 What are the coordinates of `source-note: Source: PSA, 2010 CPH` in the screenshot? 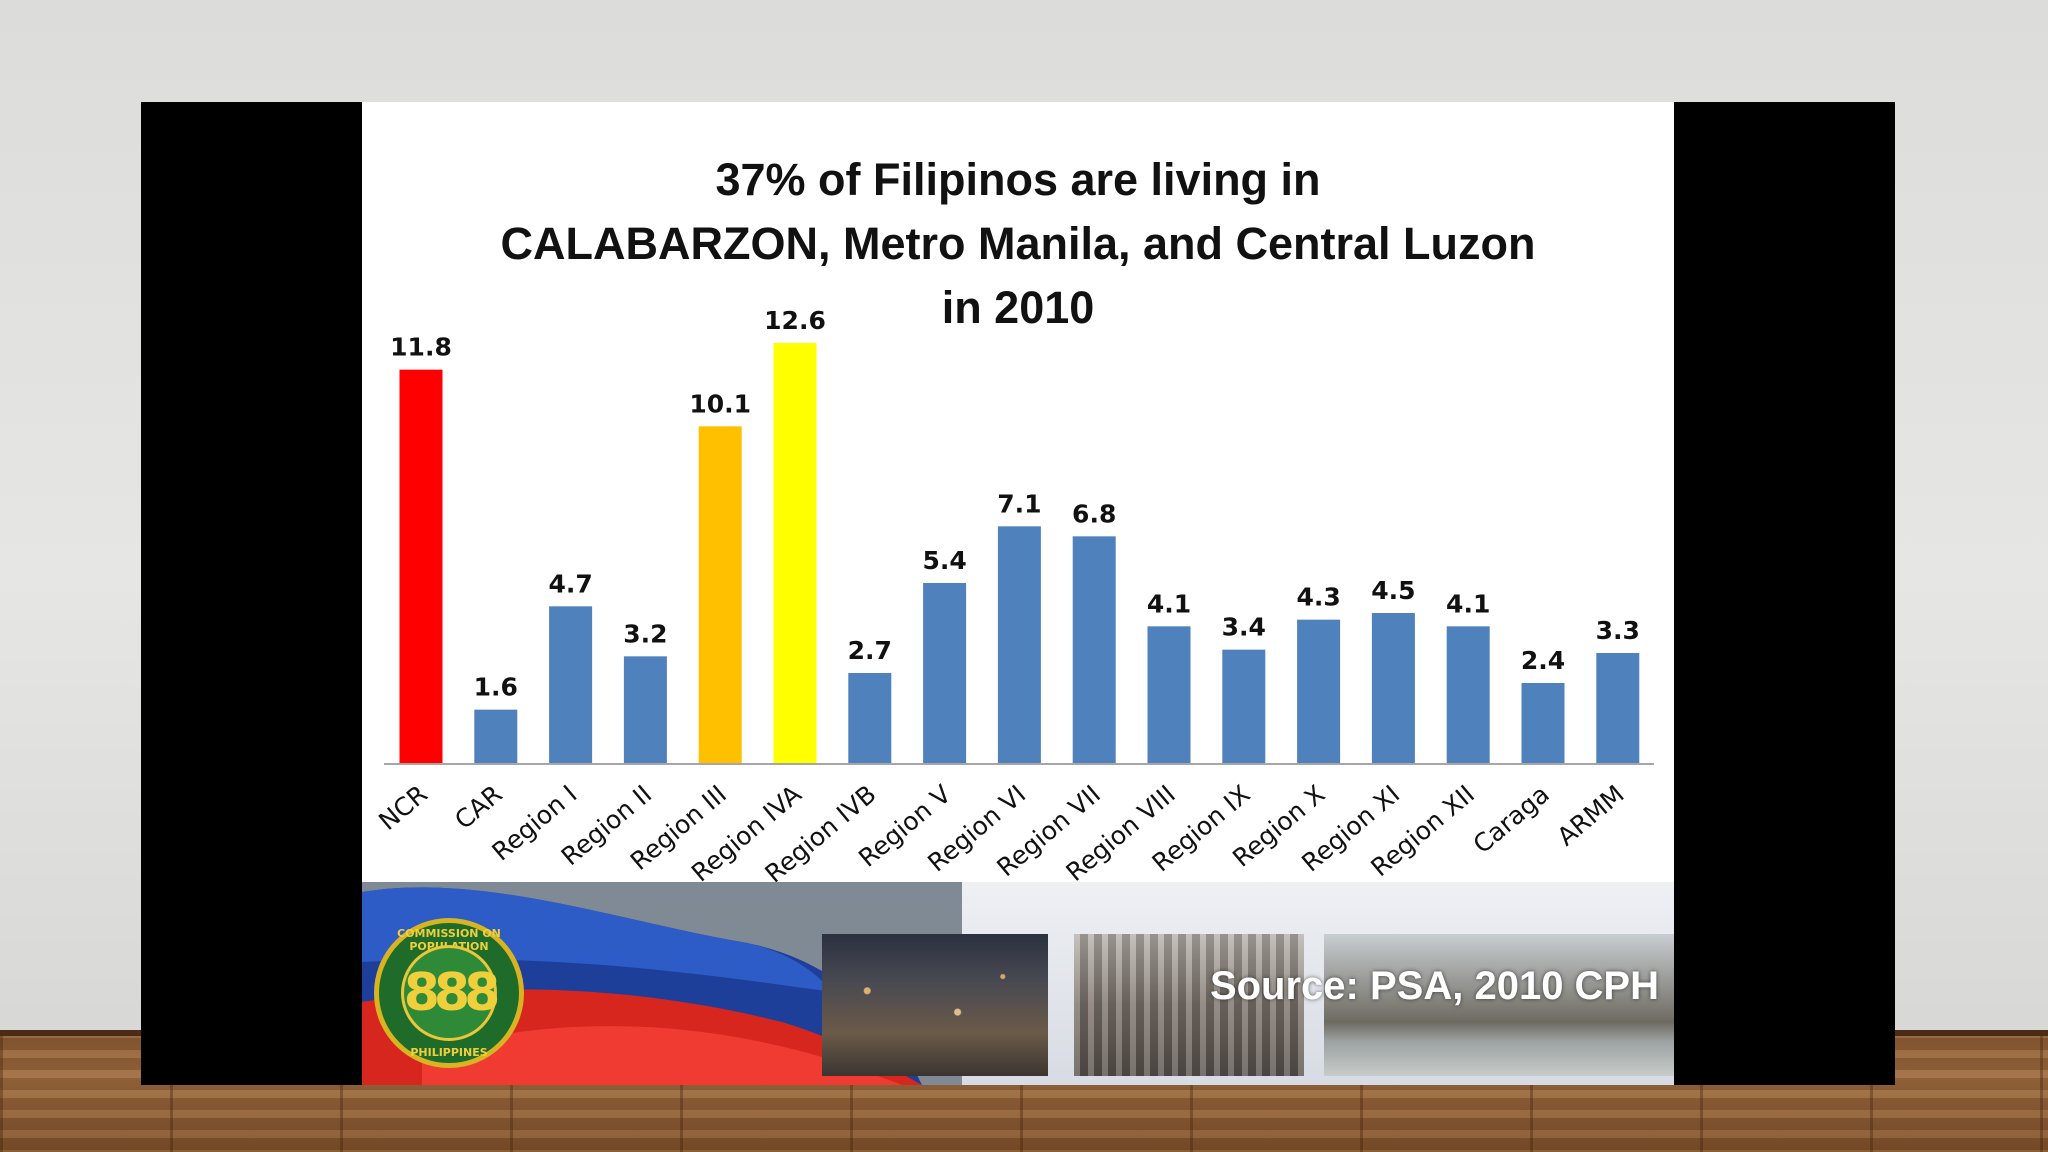 It's located at (1434, 986).